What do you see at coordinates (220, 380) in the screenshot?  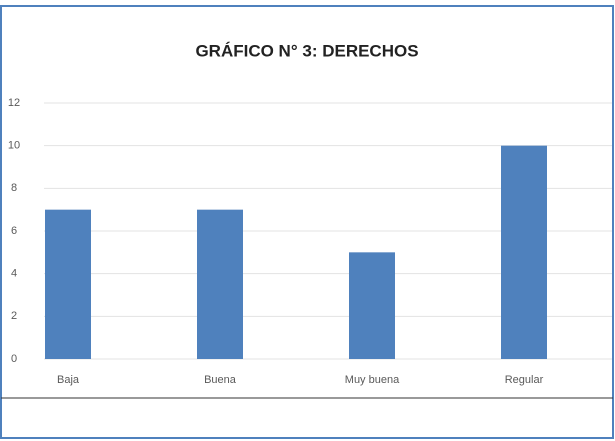 I see `x-tick-label: Buena` at bounding box center [220, 380].